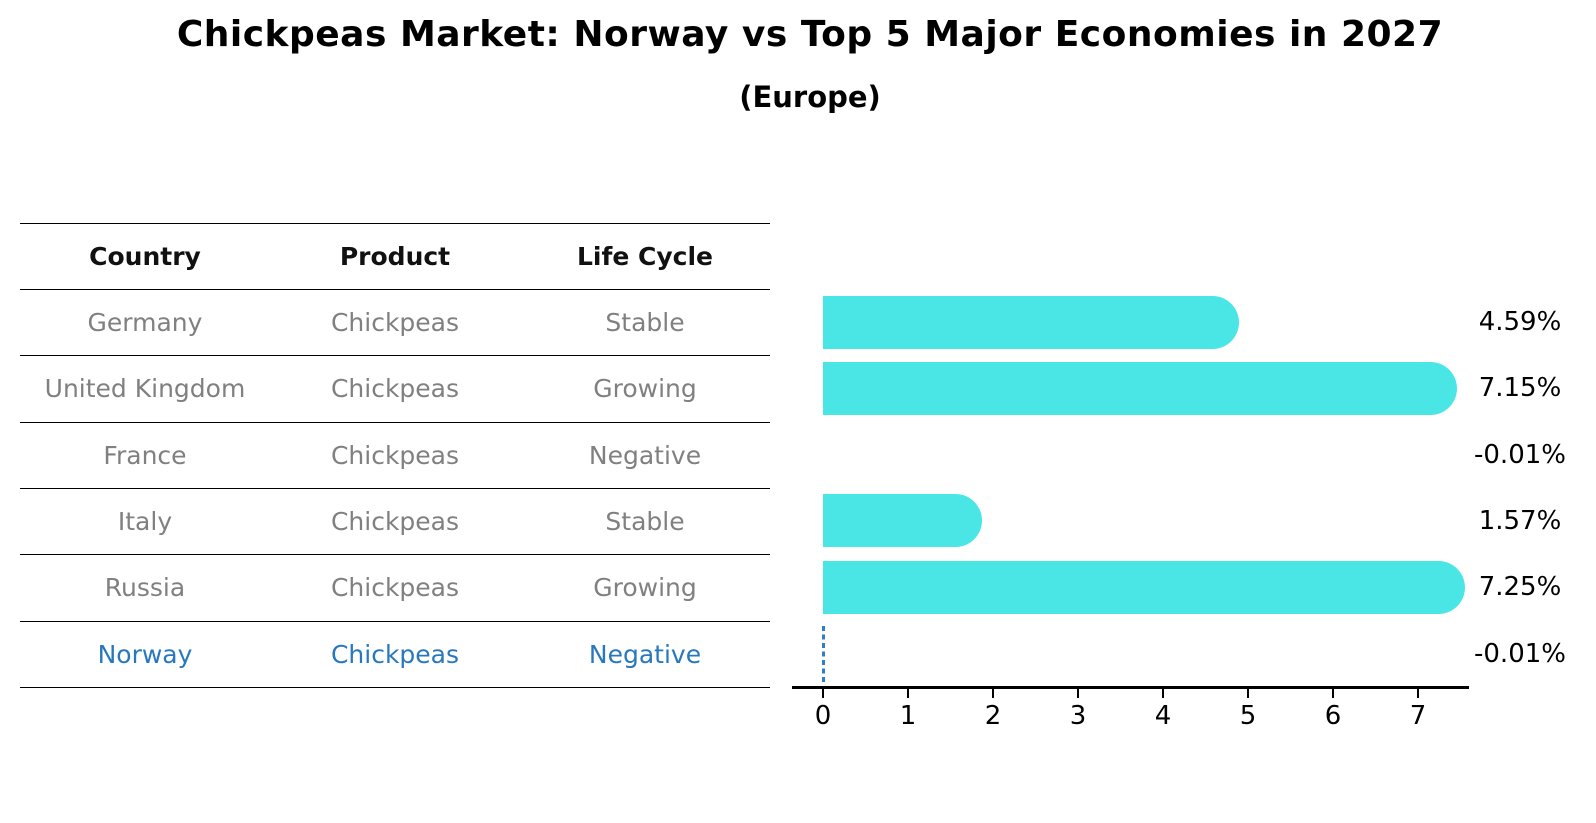 This screenshot has width=1596, height=823. I want to click on bar-russia, so click(1144, 587).